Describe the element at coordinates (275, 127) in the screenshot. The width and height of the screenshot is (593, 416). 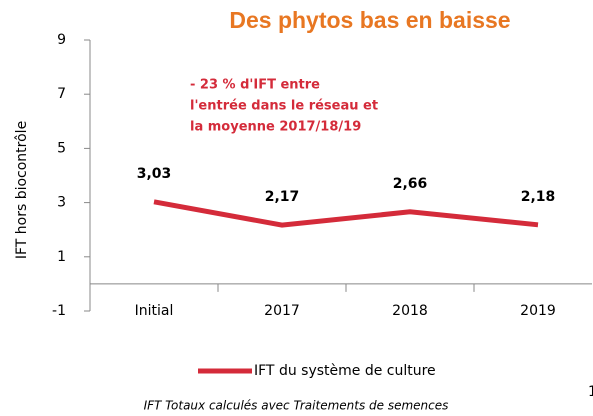
I see `annotation: la moyenne 2017/18/19` at that location.